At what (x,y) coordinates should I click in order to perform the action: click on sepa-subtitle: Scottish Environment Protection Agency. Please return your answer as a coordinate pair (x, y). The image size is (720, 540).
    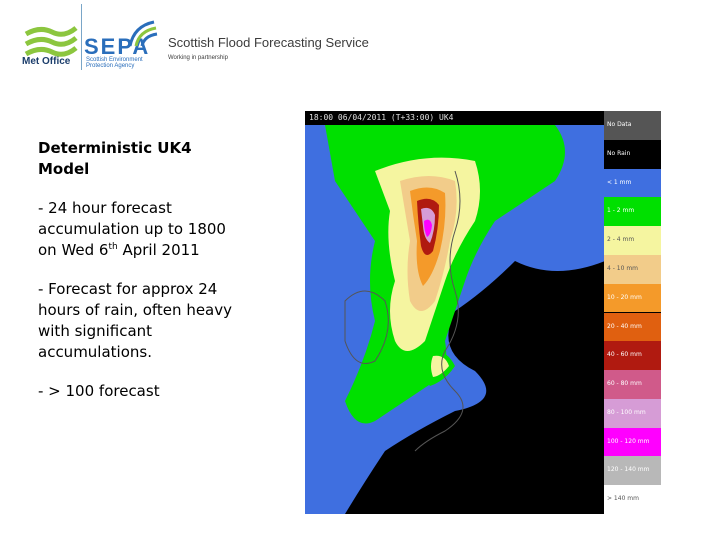
    Looking at the image, I should click on (114, 63).